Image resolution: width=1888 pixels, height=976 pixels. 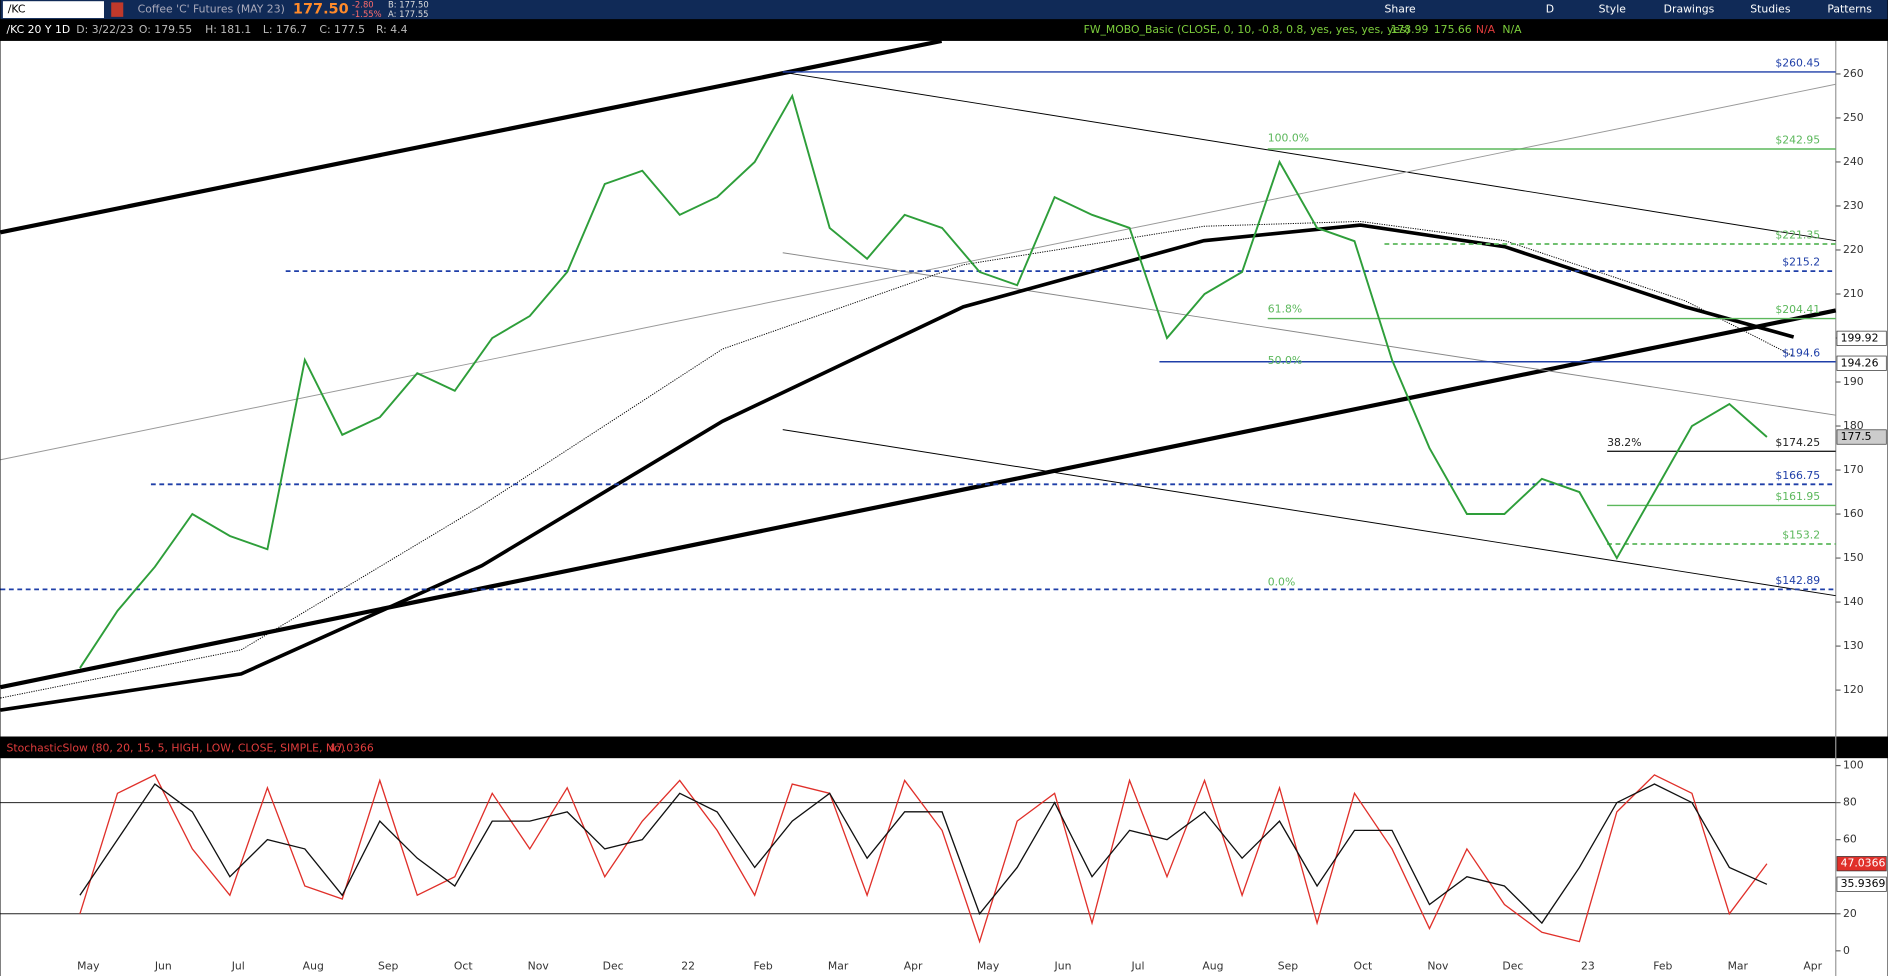 What do you see at coordinates (1853, 765) in the screenshot?
I see `y-tick-label: 100` at bounding box center [1853, 765].